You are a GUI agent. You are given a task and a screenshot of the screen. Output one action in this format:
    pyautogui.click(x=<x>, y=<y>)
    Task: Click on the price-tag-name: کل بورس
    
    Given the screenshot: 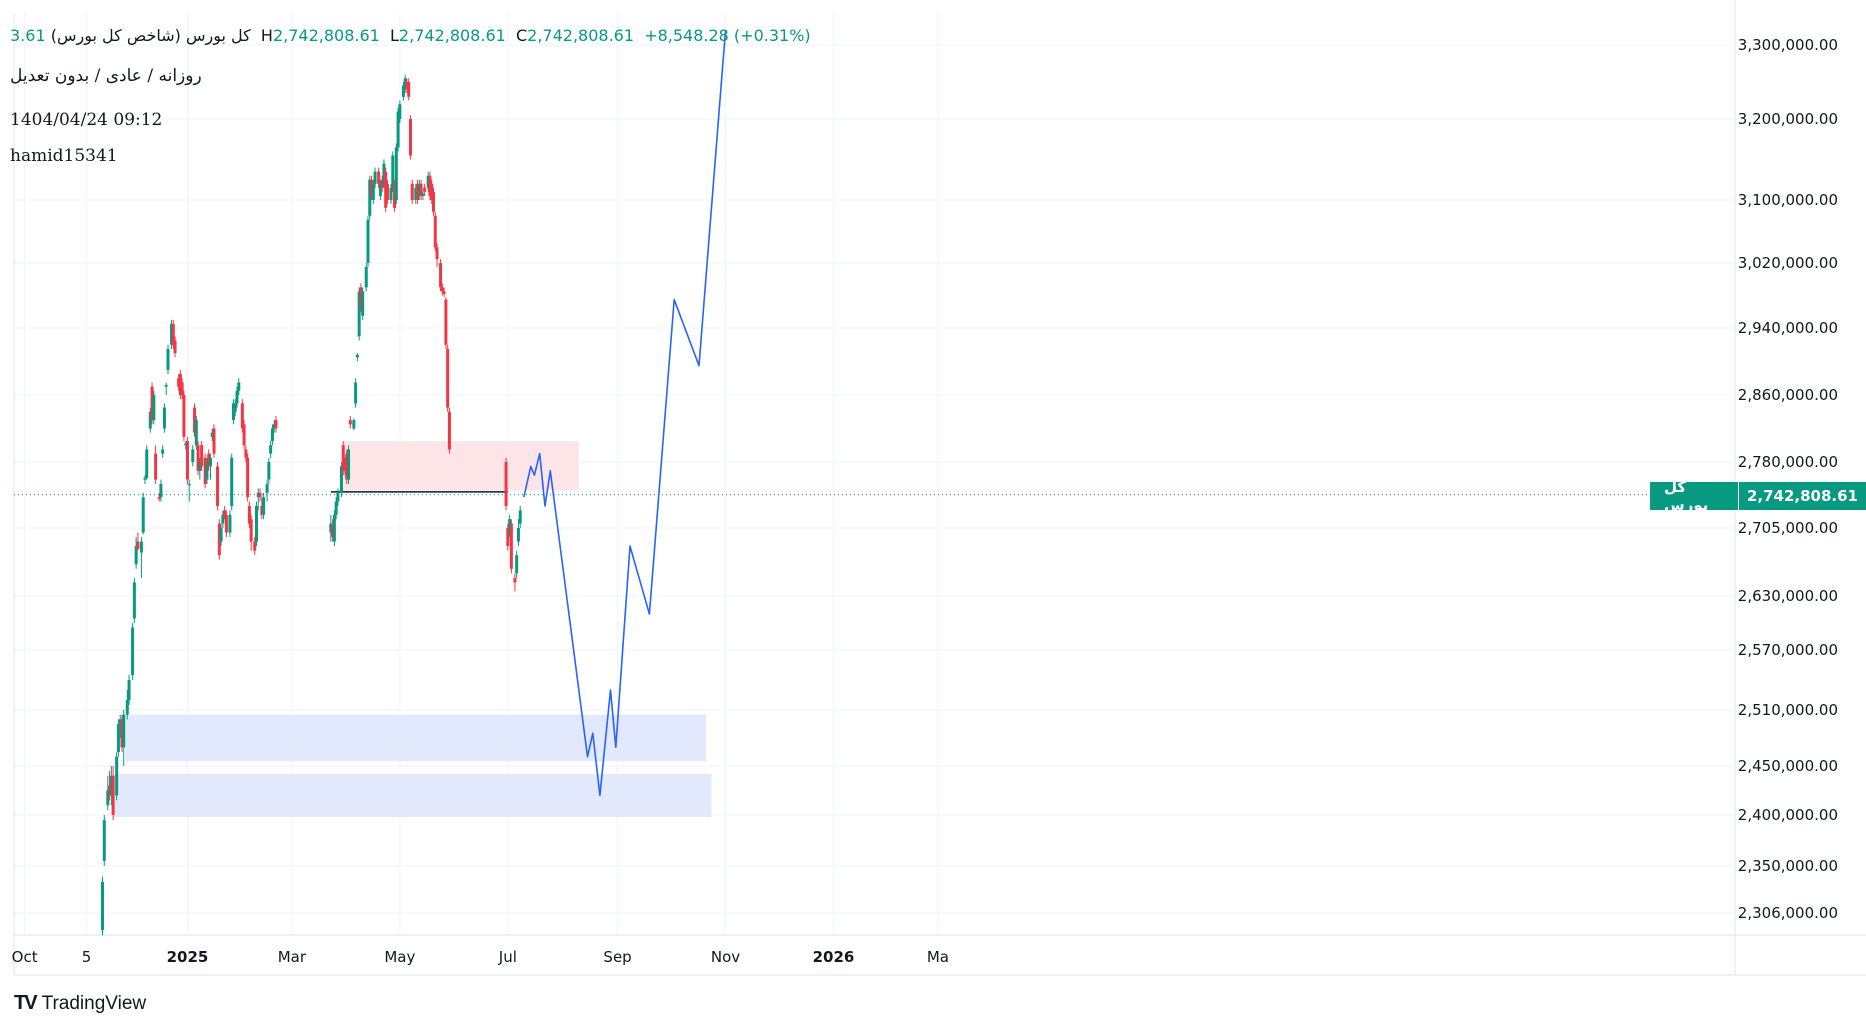 What is the action you would take?
    pyautogui.click(x=1694, y=496)
    